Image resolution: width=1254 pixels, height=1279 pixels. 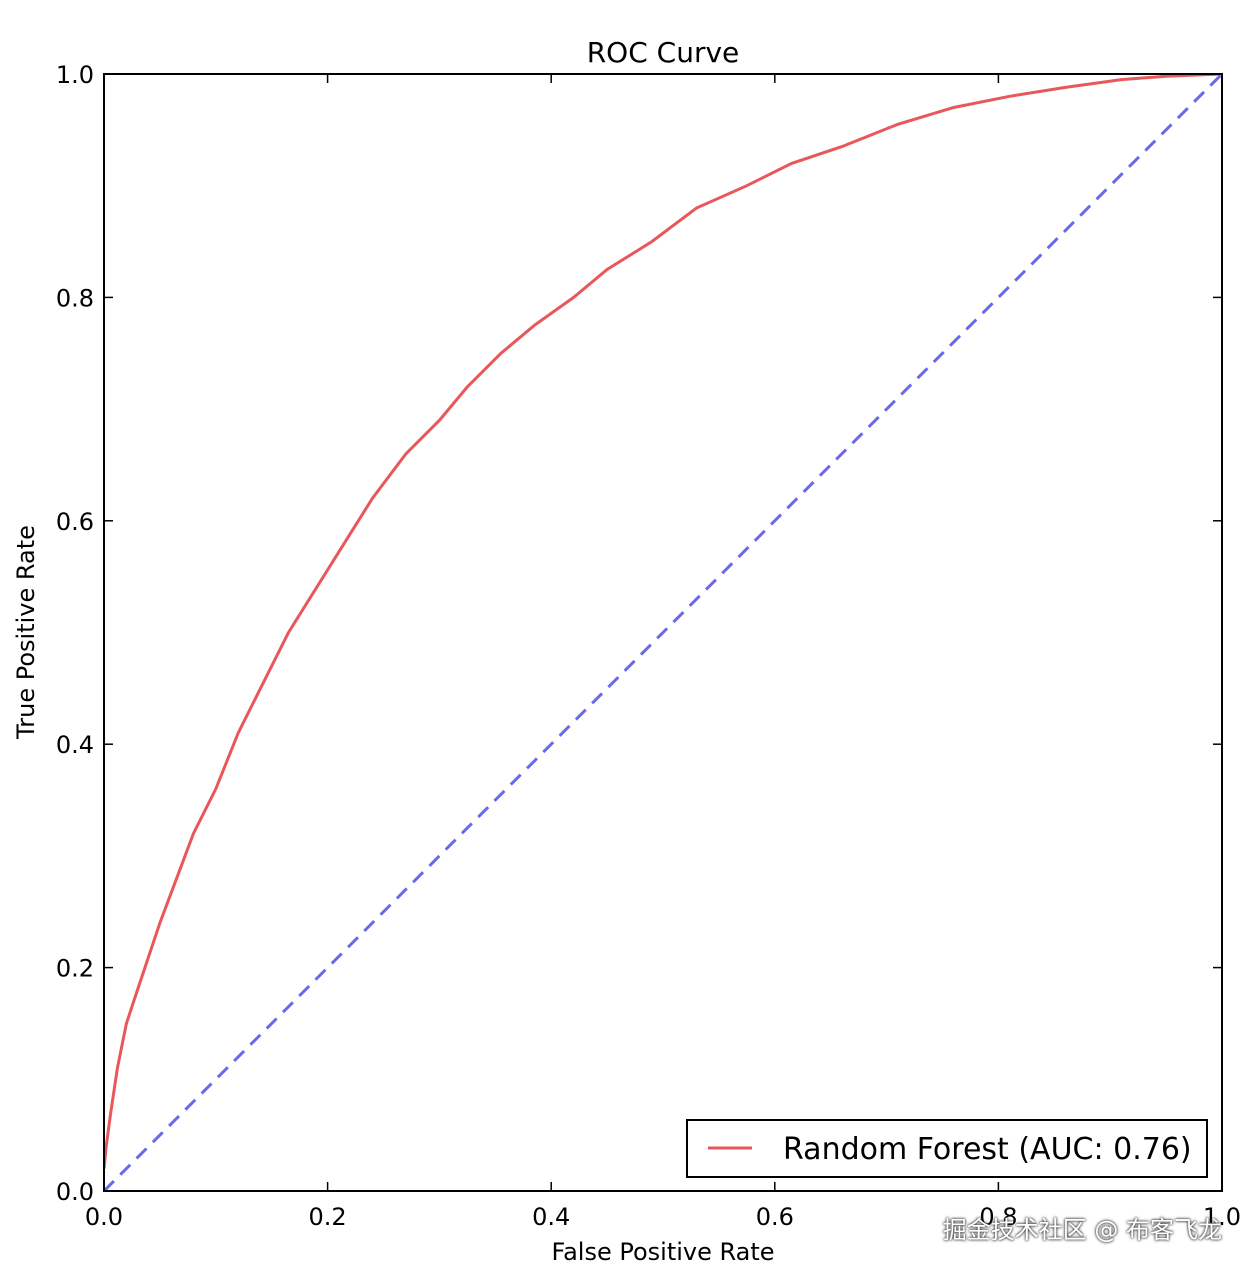 I want to click on y-tick-label: 0.2, so click(x=75, y=969).